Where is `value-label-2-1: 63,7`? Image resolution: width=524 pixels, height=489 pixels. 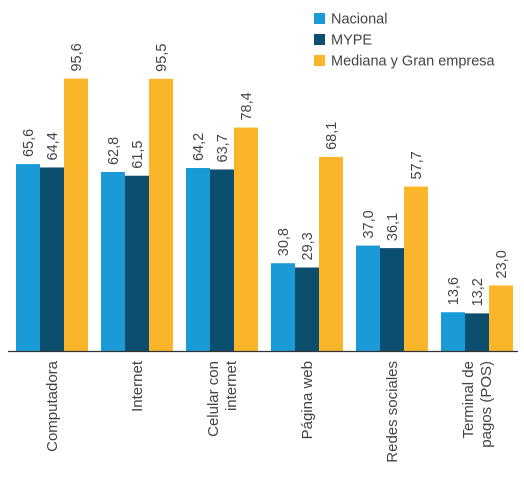
value-label-2-1: 63,7 is located at coordinates (223, 148).